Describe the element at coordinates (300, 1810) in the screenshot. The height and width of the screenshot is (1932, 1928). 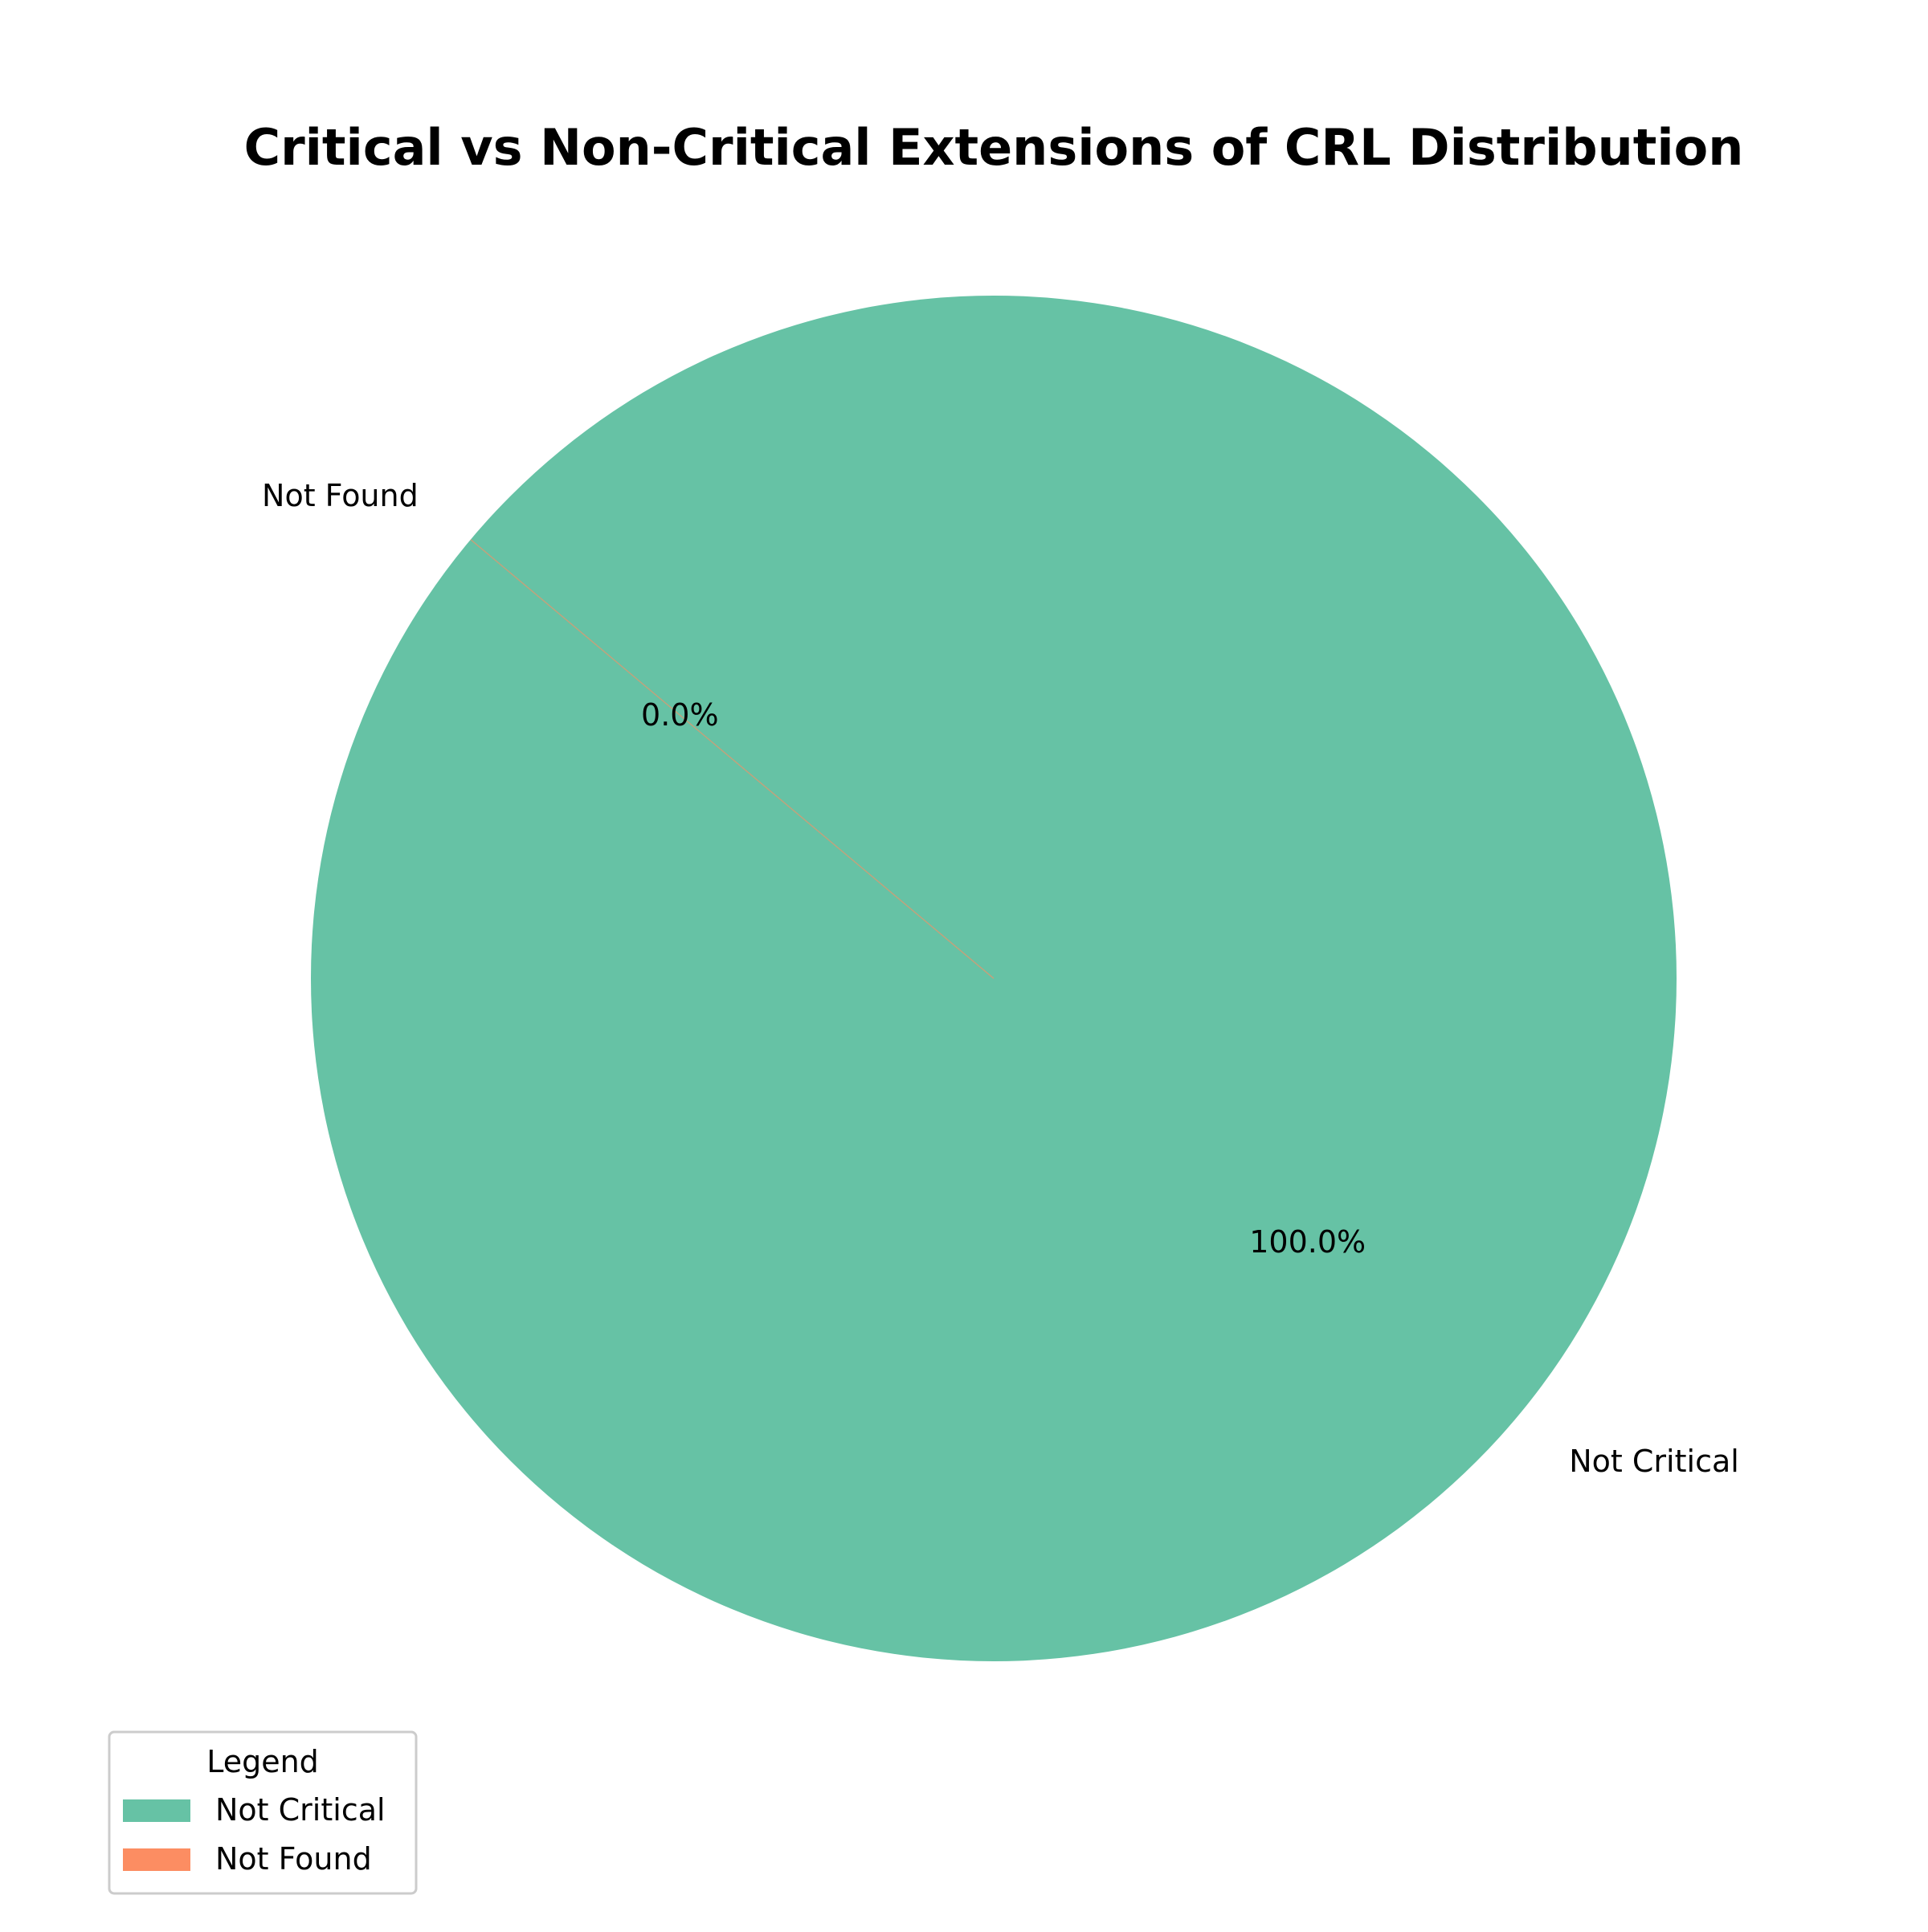
I see `legend-label-not-critical: Not Critical` at that location.